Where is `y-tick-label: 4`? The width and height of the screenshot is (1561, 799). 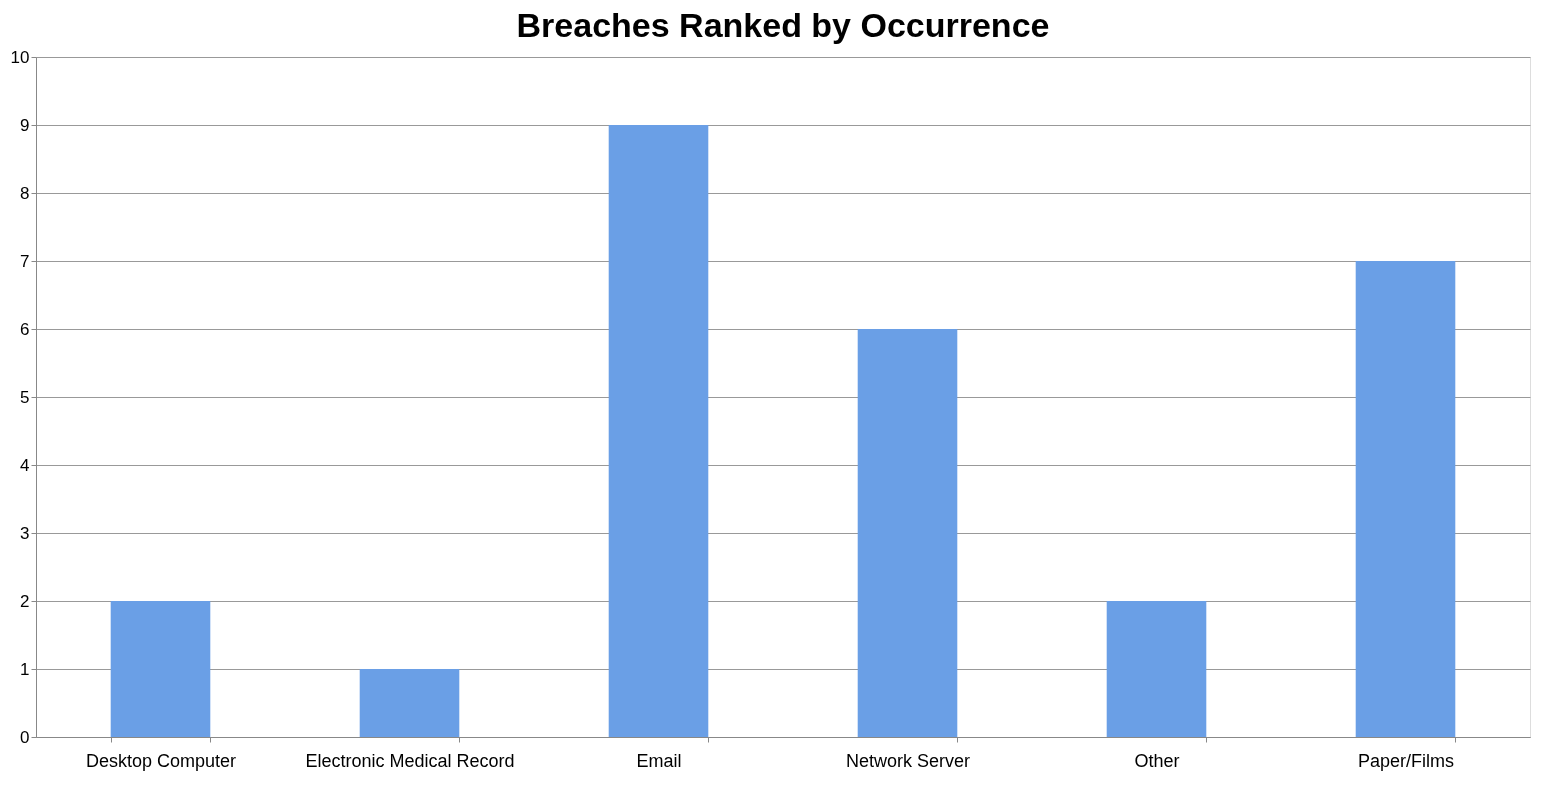 y-tick-label: 4 is located at coordinates (25, 465).